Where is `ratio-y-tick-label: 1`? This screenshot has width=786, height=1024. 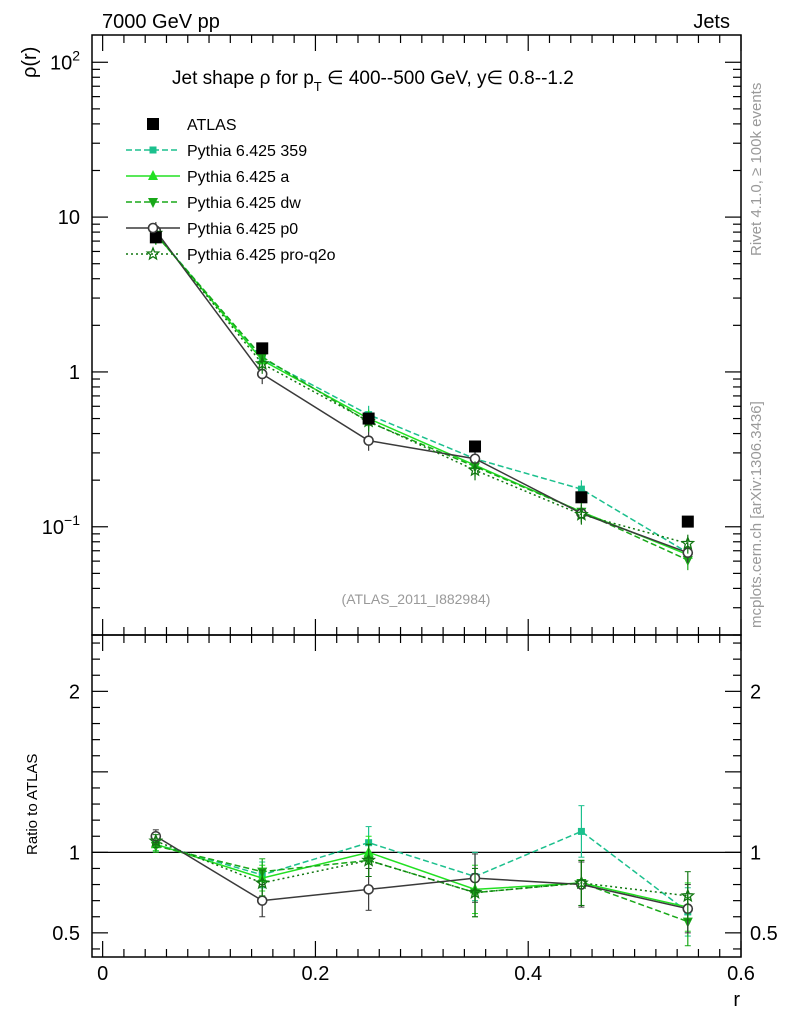
ratio-y-tick-label: 1 is located at coordinates (74, 853).